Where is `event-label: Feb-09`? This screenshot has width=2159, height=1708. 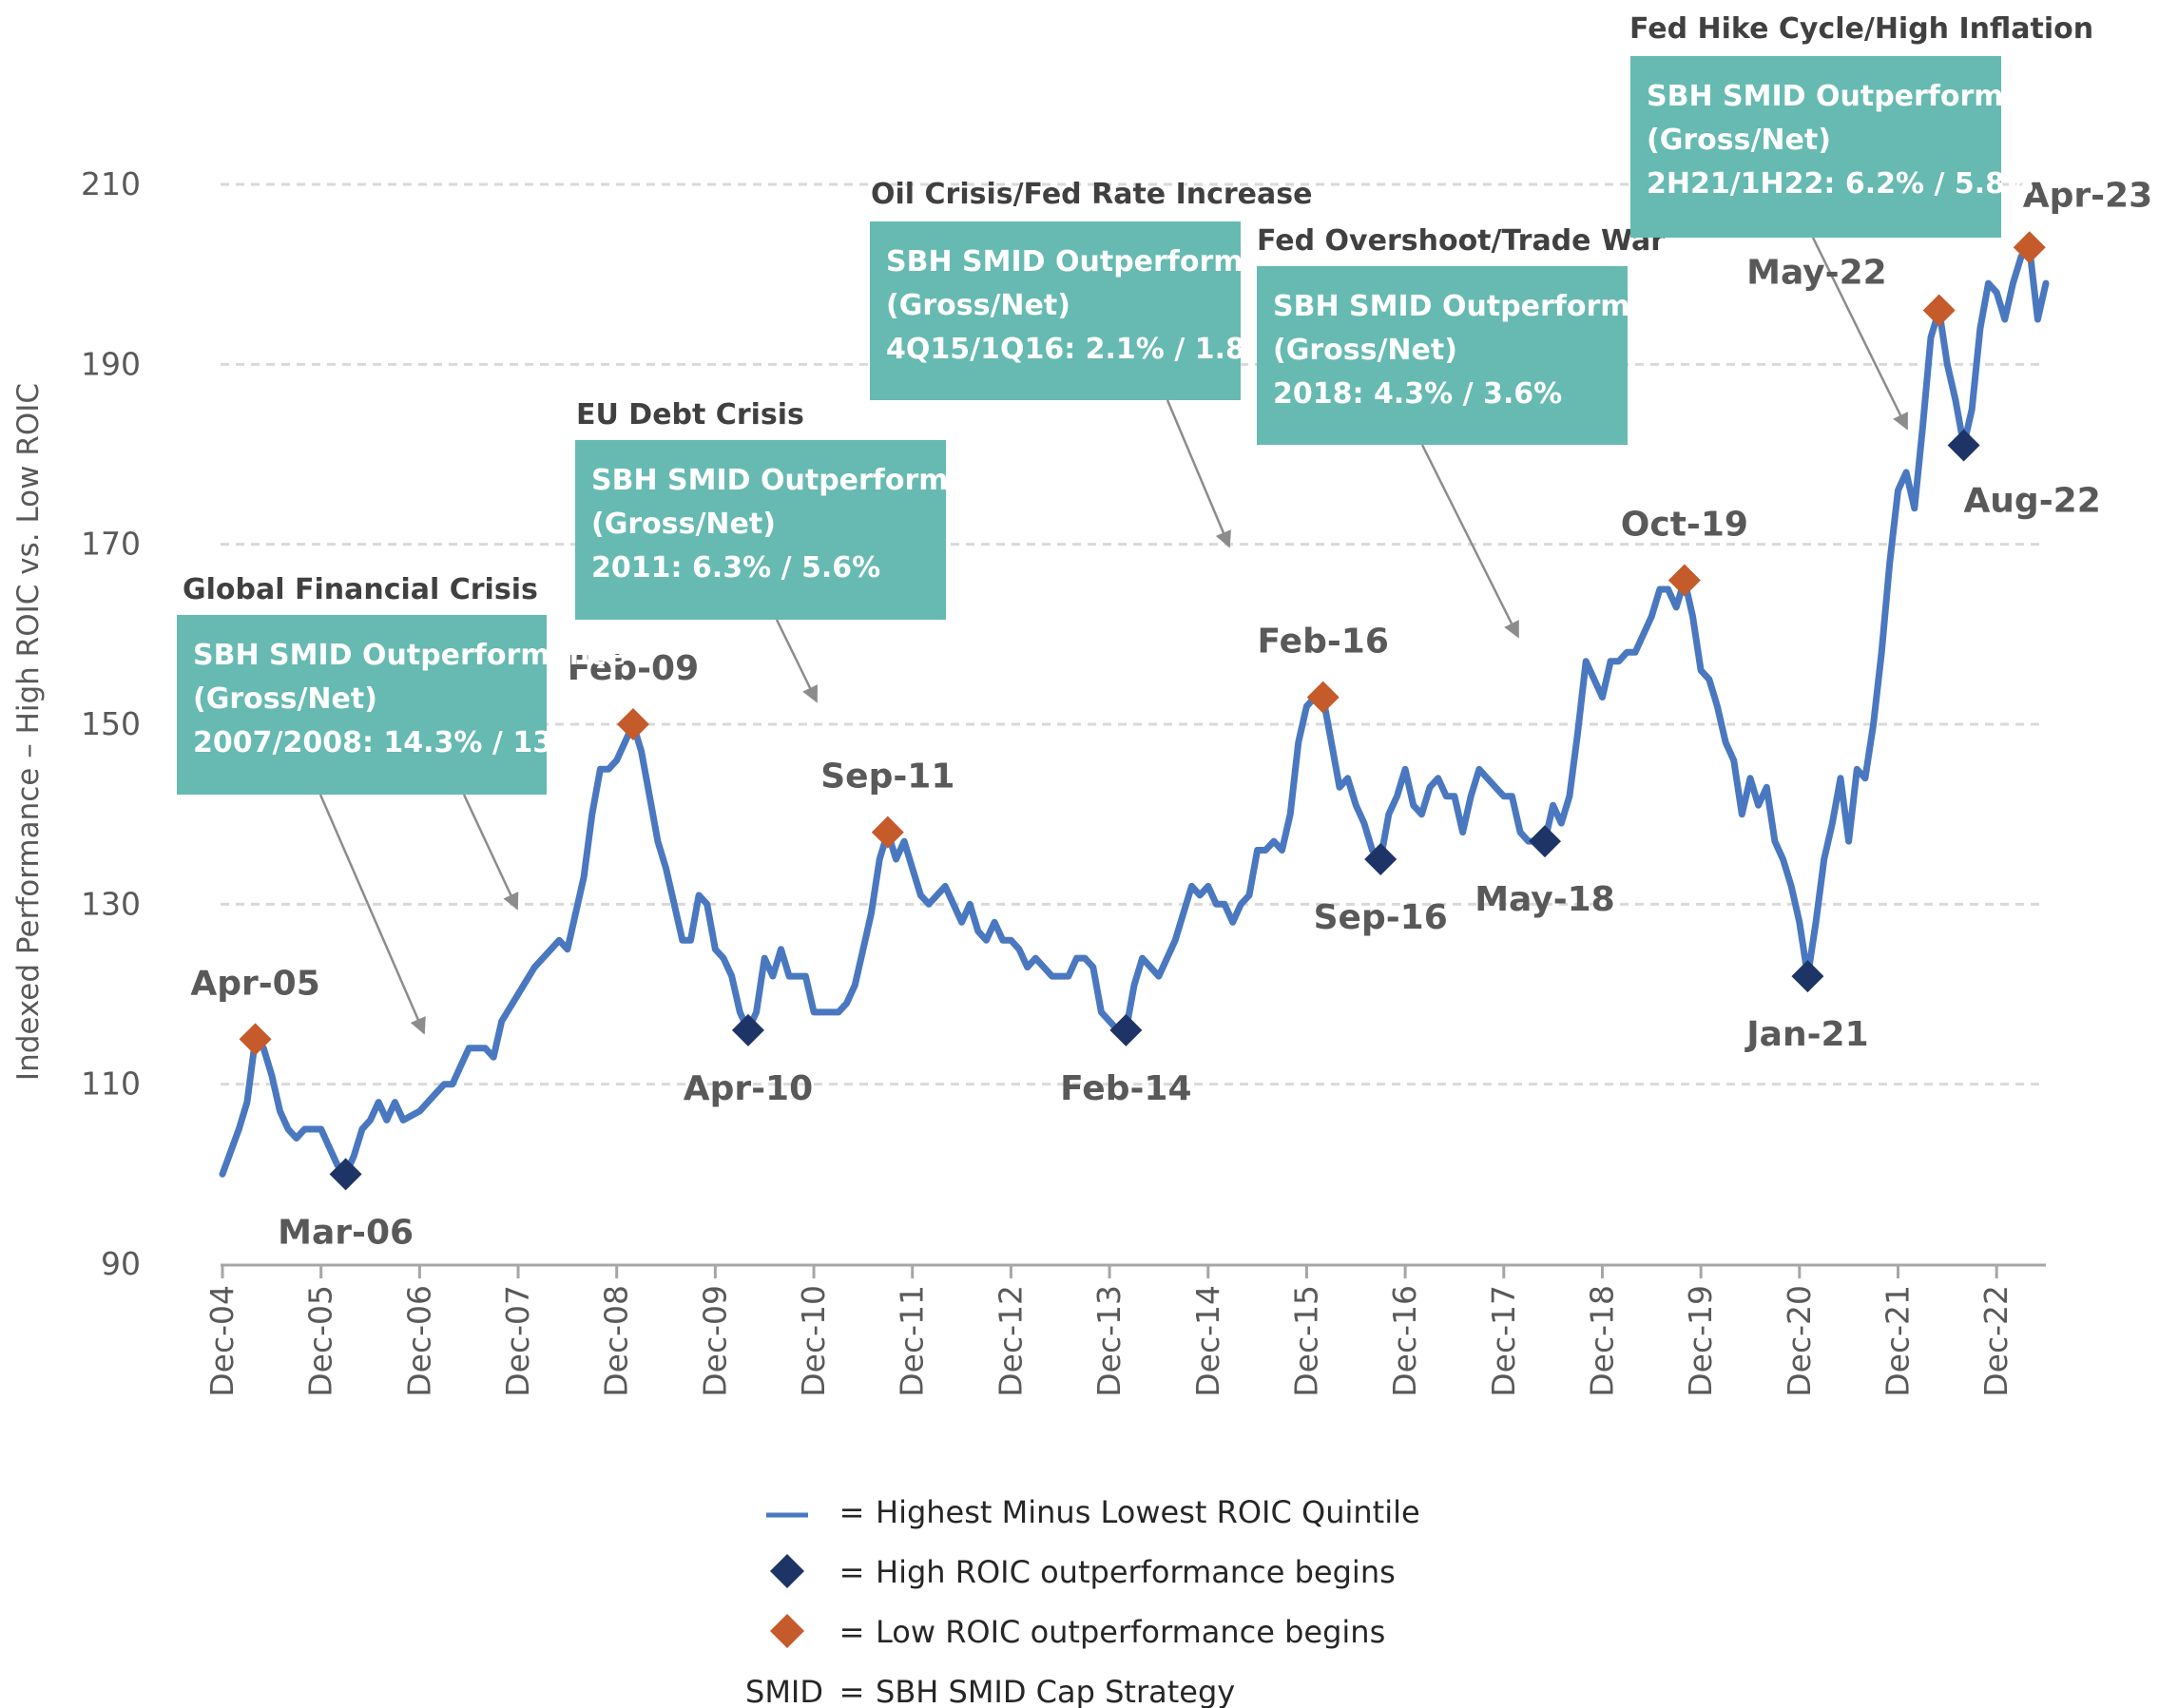 event-label: Feb-09 is located at coordinates (633, 668).